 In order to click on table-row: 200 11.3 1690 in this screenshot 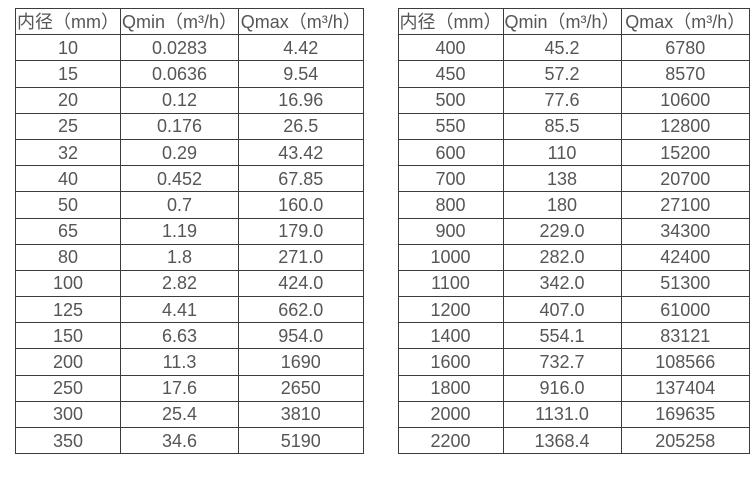, I will do `click(189, 362)`.